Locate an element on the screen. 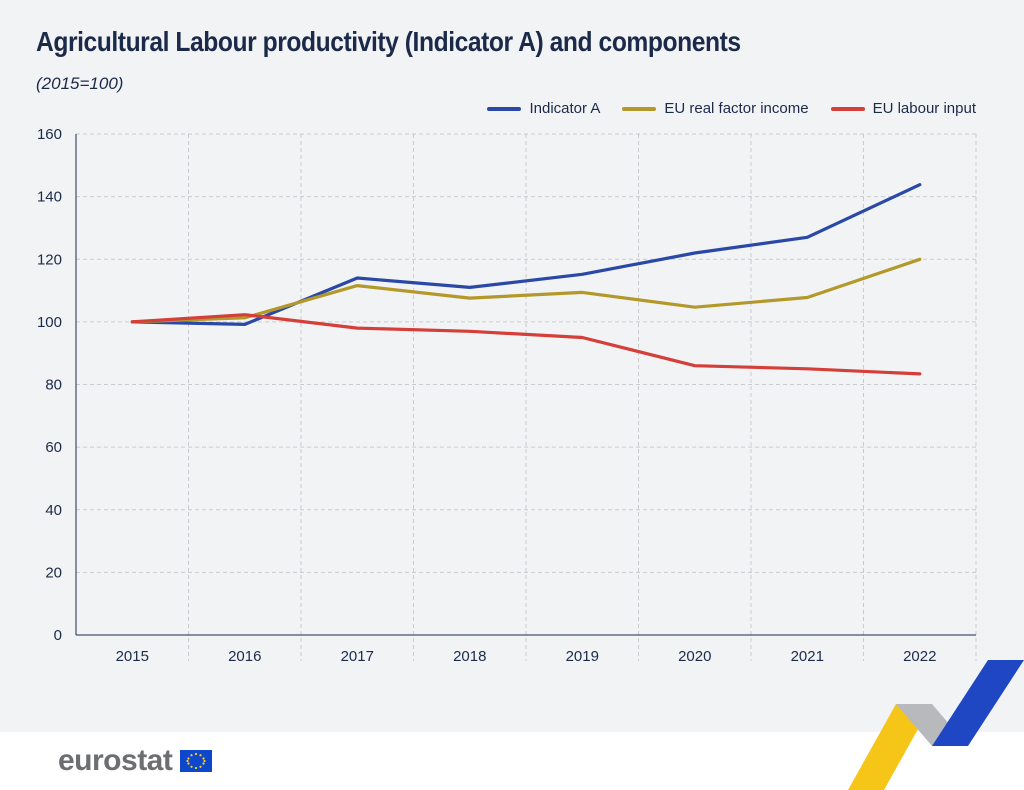 The height and width of the screenshot is (790, 1024). y-tick-label: 0 is located at coordinates (58, 635).